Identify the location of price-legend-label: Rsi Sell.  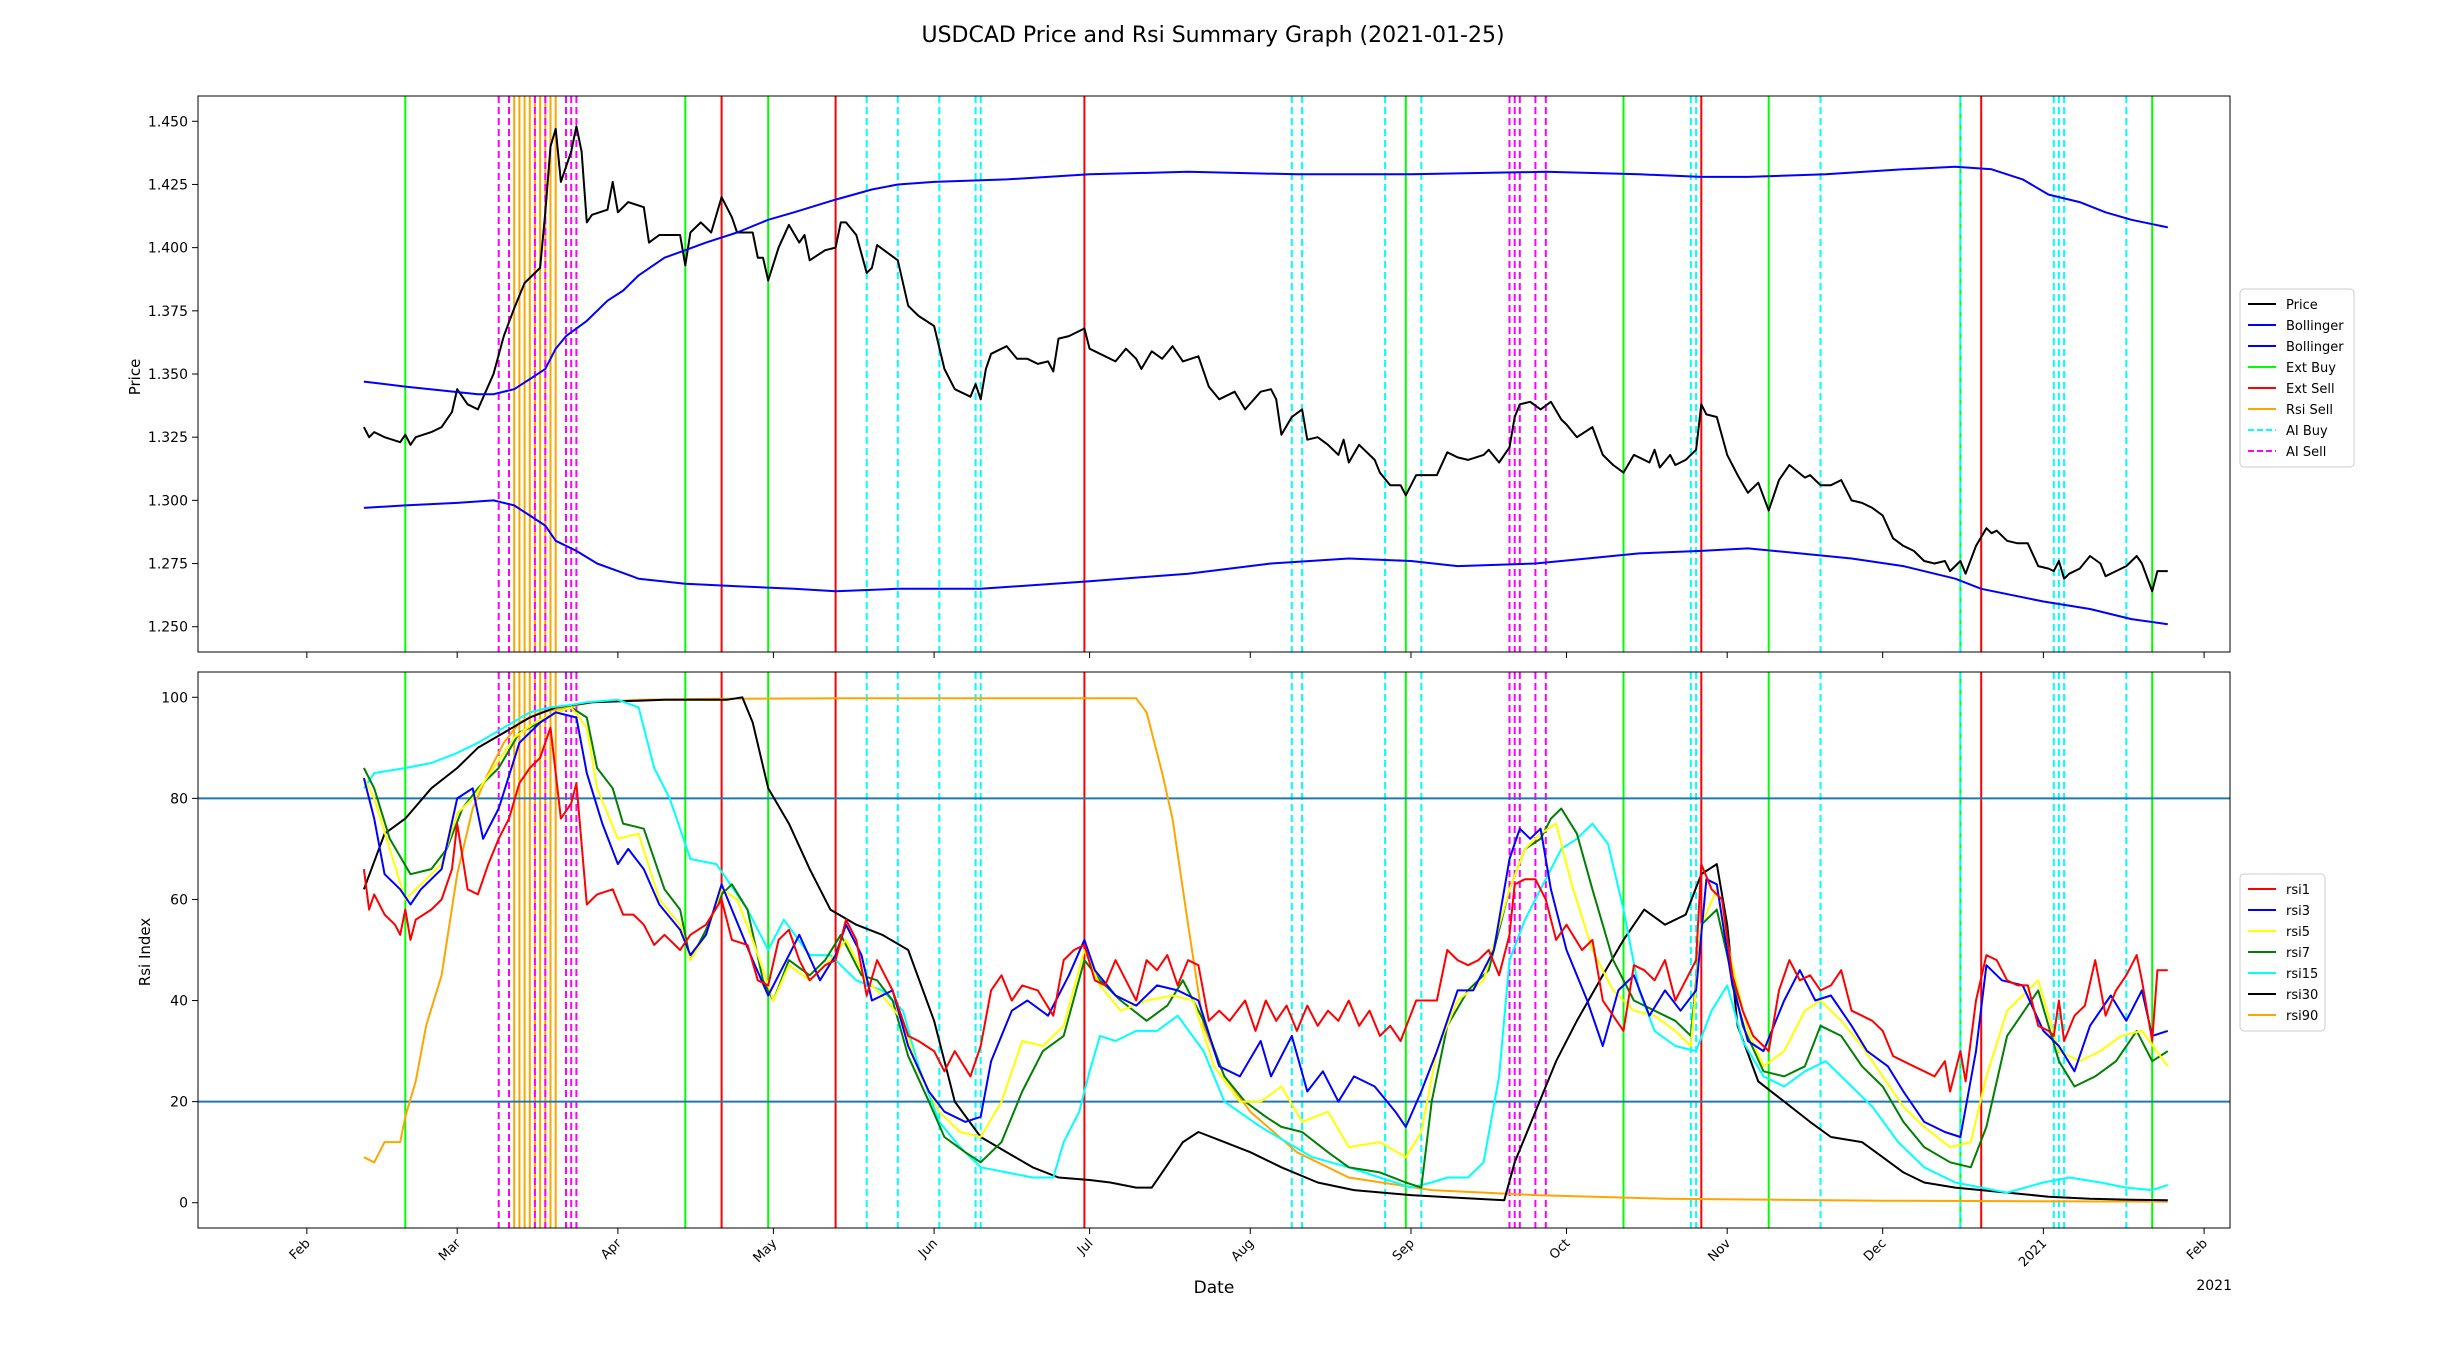
(2309, 410).